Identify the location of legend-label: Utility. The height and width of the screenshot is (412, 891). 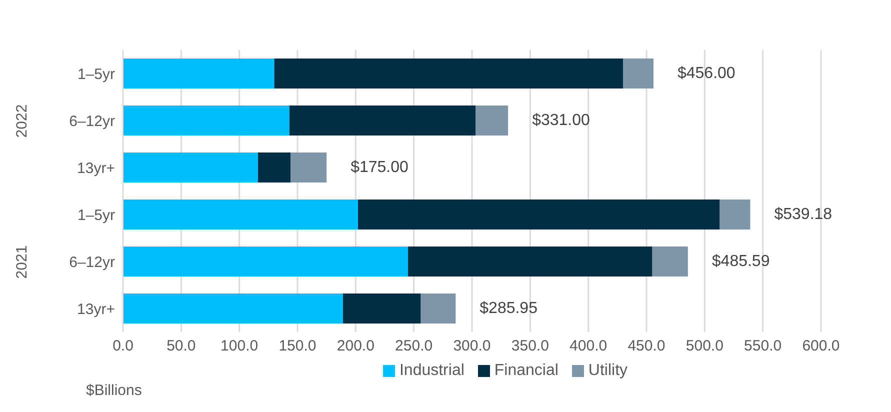
(607, 371).